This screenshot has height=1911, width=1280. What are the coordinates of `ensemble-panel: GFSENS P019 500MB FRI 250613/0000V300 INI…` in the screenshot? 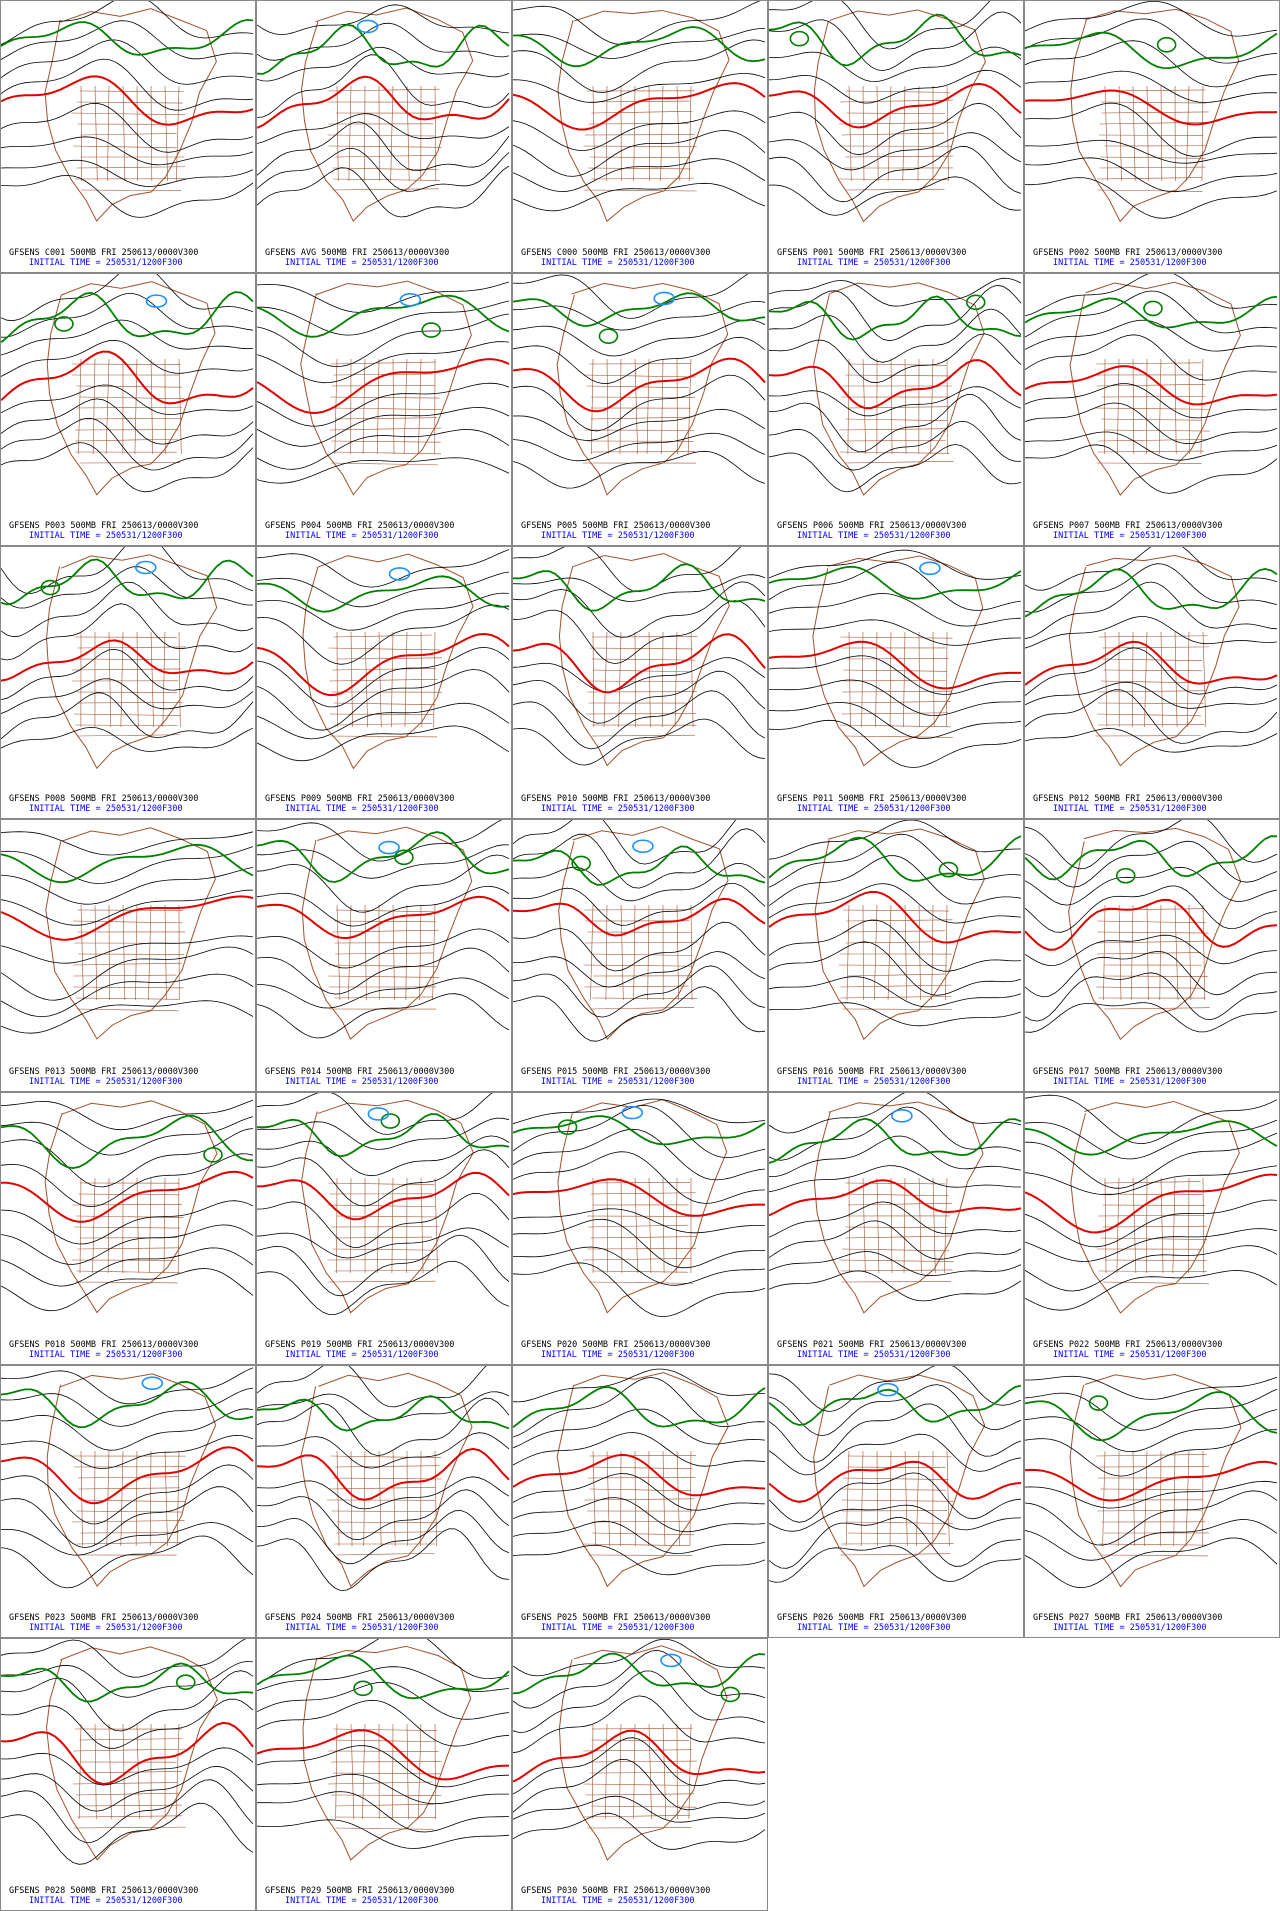 It's located at (384, 1228).